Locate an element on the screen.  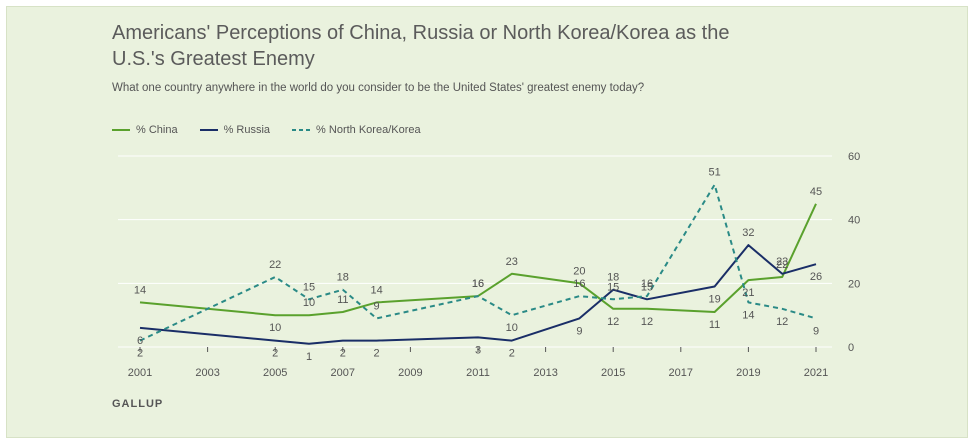
data-label-china: 21 is located at coordinates (748, 293).